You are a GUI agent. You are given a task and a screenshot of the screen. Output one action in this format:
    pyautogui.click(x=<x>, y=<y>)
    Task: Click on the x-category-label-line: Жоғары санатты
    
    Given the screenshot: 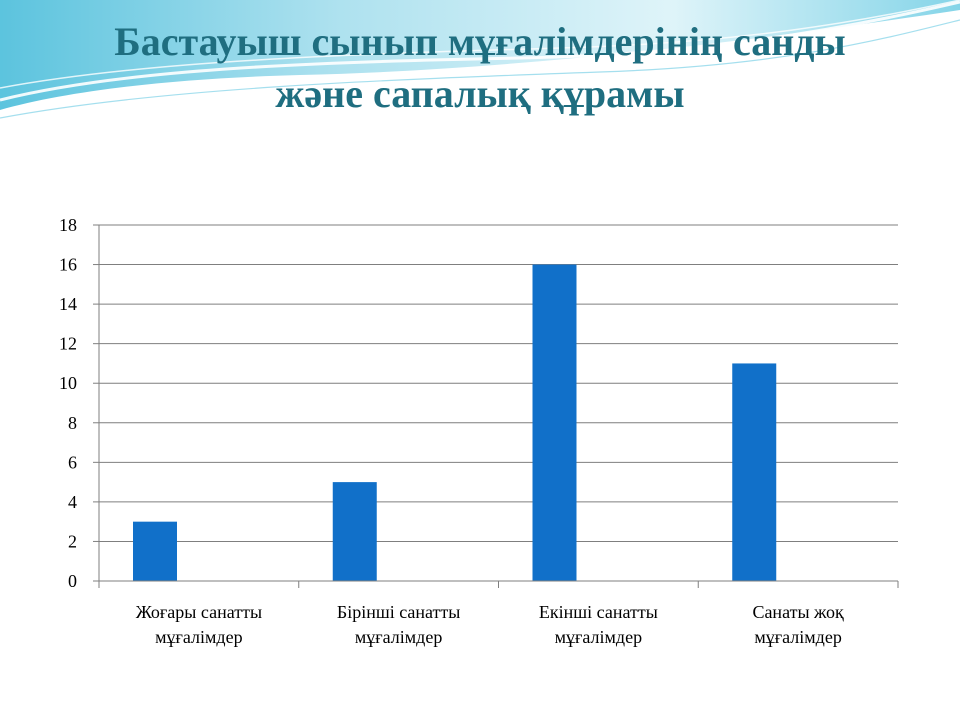 What is the action you would take?
    pyautogui.click(x=199, y=612)
    